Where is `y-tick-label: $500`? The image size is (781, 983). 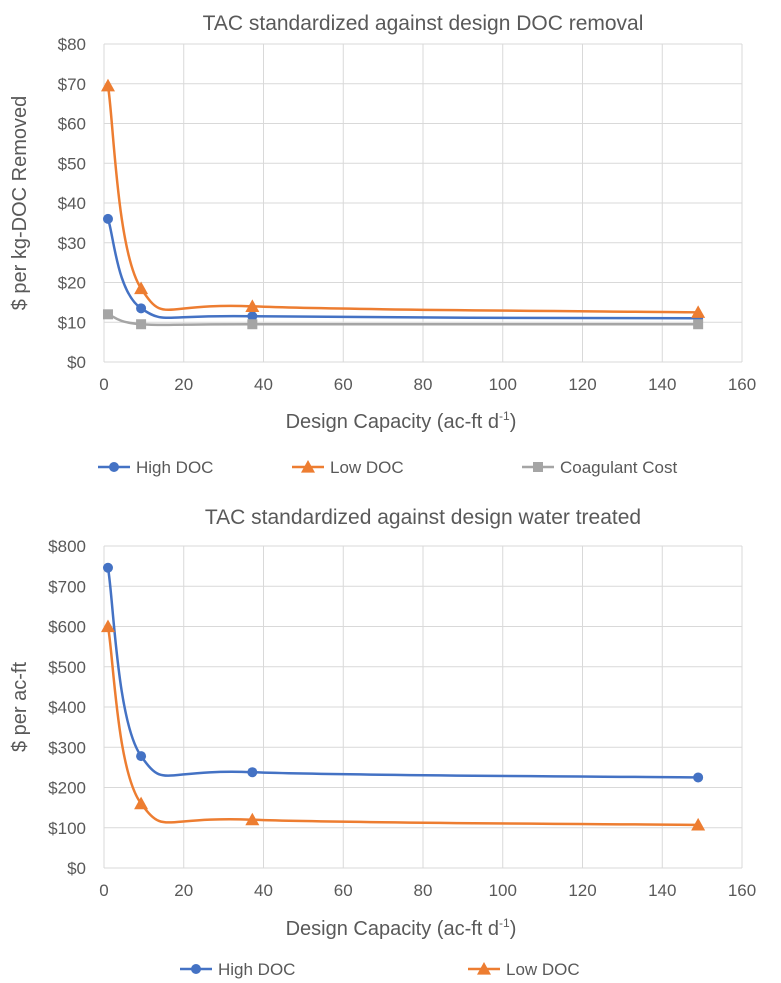 y-tick-label: $500 is located at coordinates (67, 667).